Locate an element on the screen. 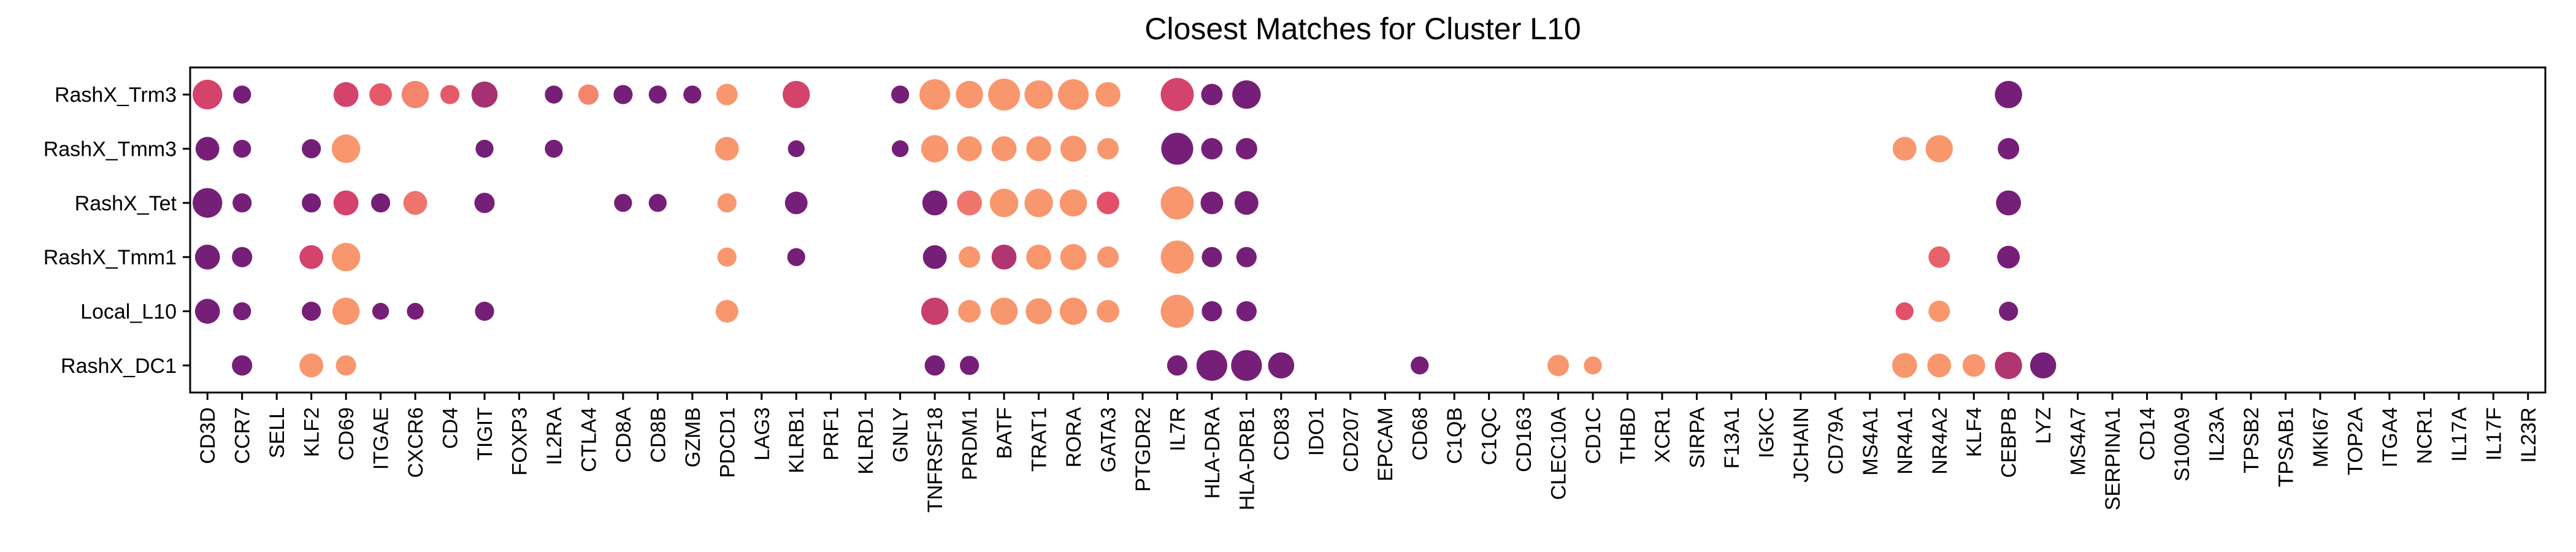  x-tick-label: CD69 is located at coordinates (346, 434).